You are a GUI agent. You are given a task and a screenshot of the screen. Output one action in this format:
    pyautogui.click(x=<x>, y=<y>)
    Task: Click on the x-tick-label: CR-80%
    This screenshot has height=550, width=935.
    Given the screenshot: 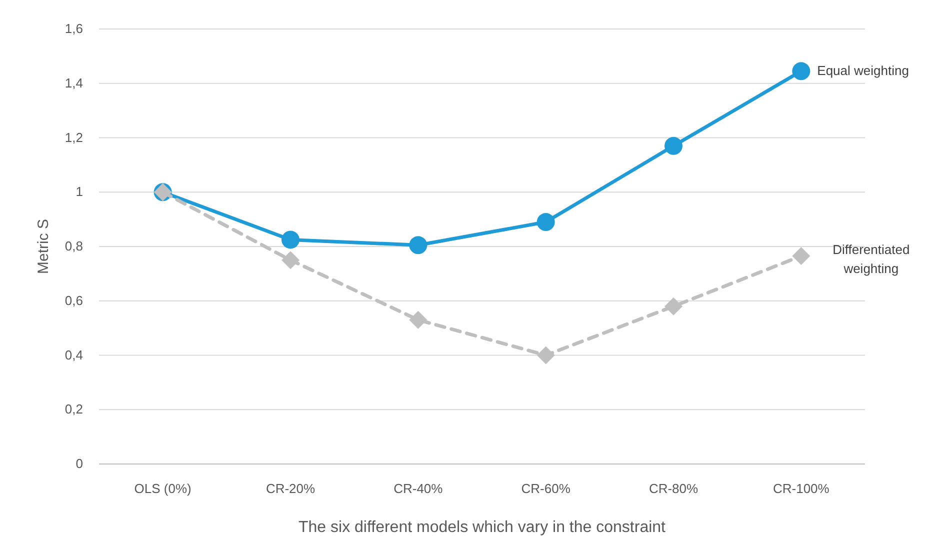 What is the action you would take?
    pyautogui.click(x=673, y=488)
    